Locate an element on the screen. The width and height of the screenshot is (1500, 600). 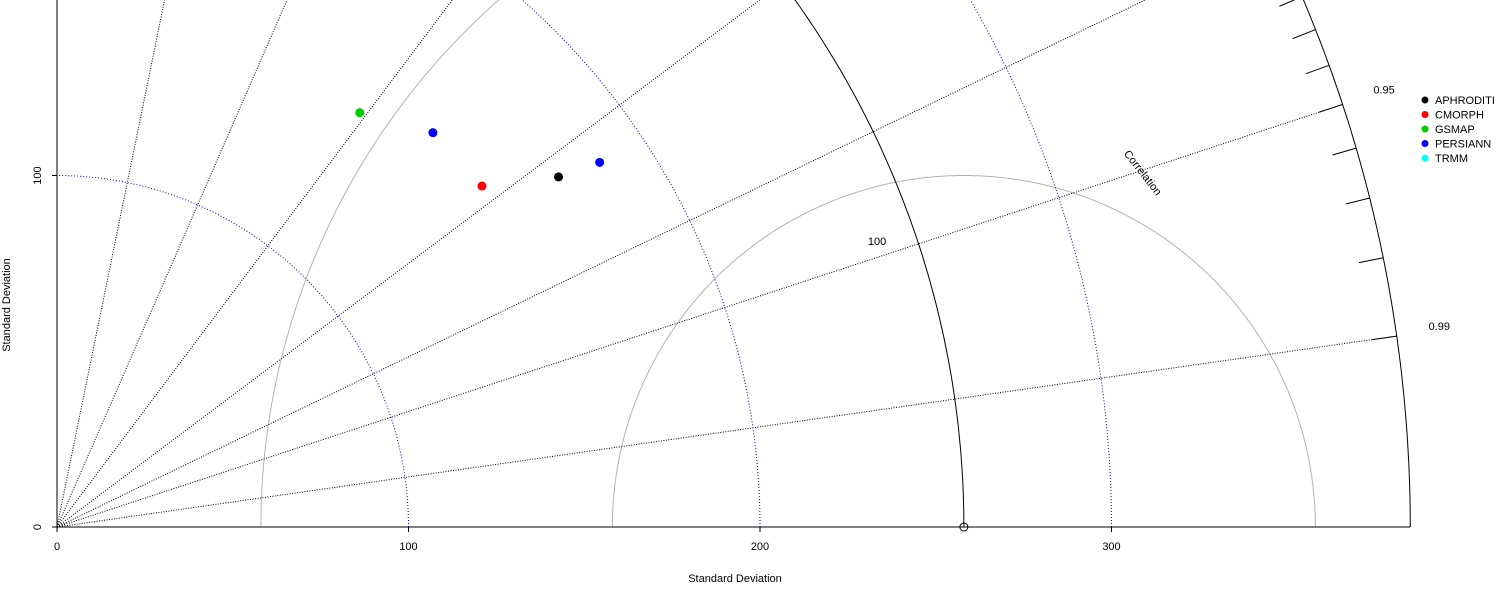
reference-sd-arc is located at coordinates (879, 264).